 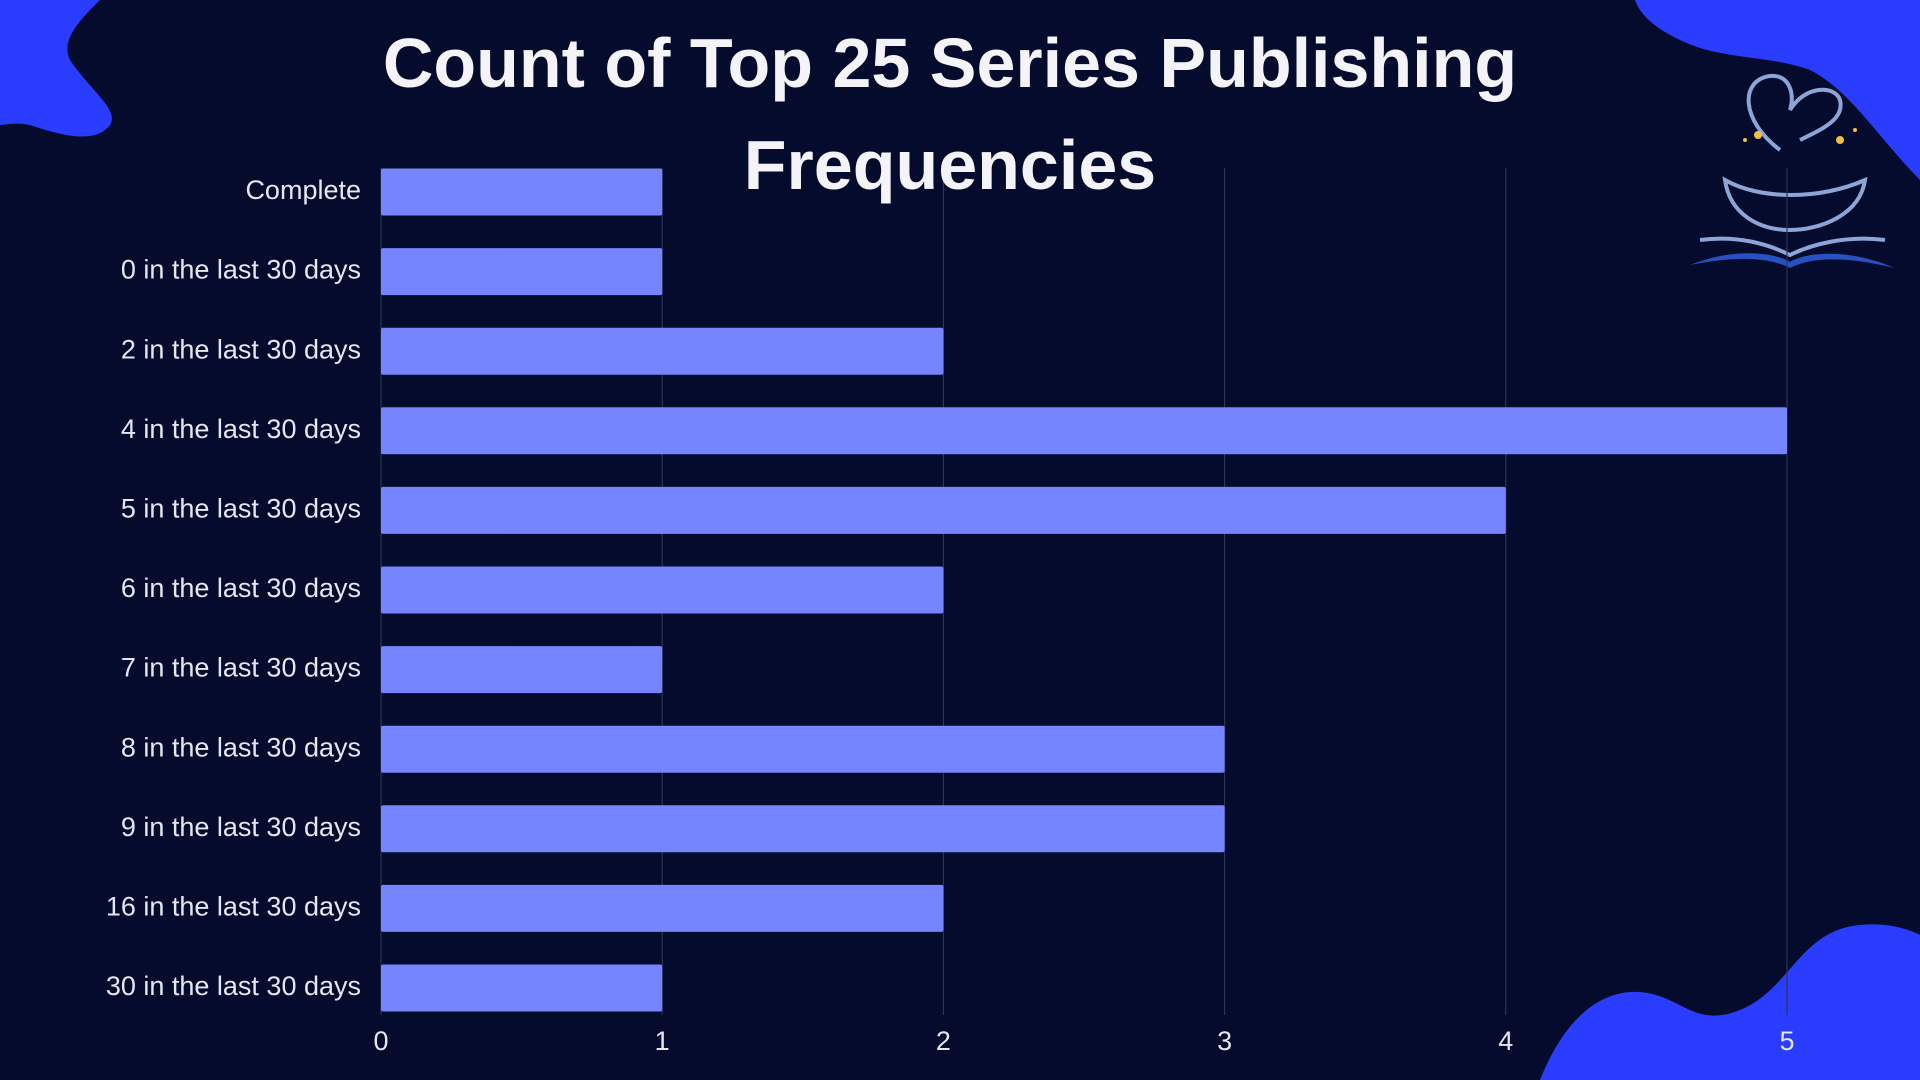 I want to click on x-tick-label: 2, so click(x=943, y=1041).